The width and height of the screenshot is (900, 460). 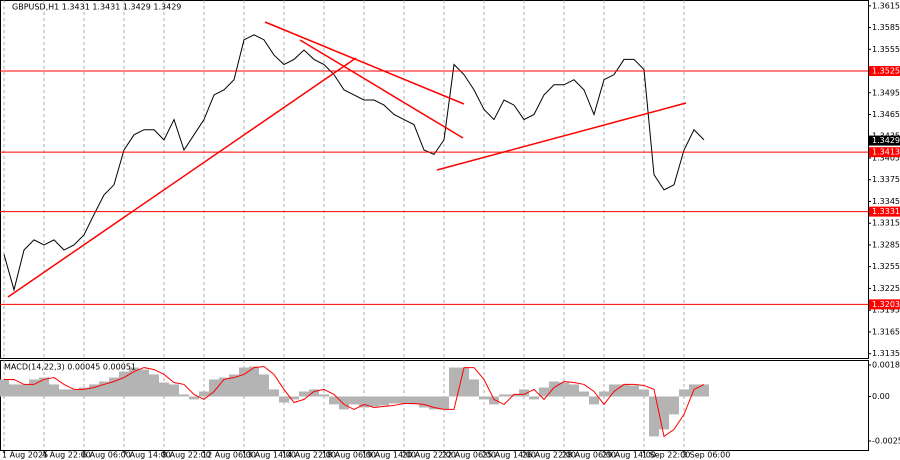 I want to click on y-tick-label: 1.3345, so click(x=886, y=201).